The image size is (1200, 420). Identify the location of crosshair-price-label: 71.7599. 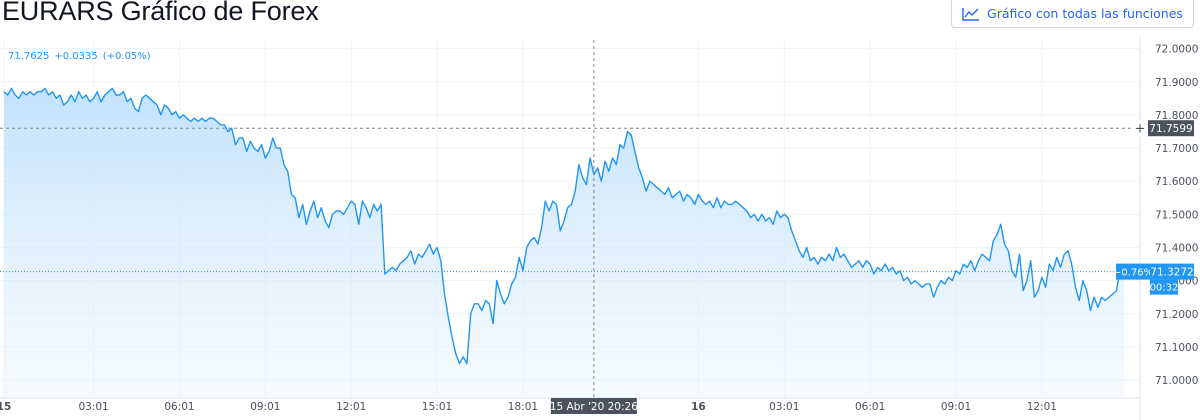
(1170, 129).